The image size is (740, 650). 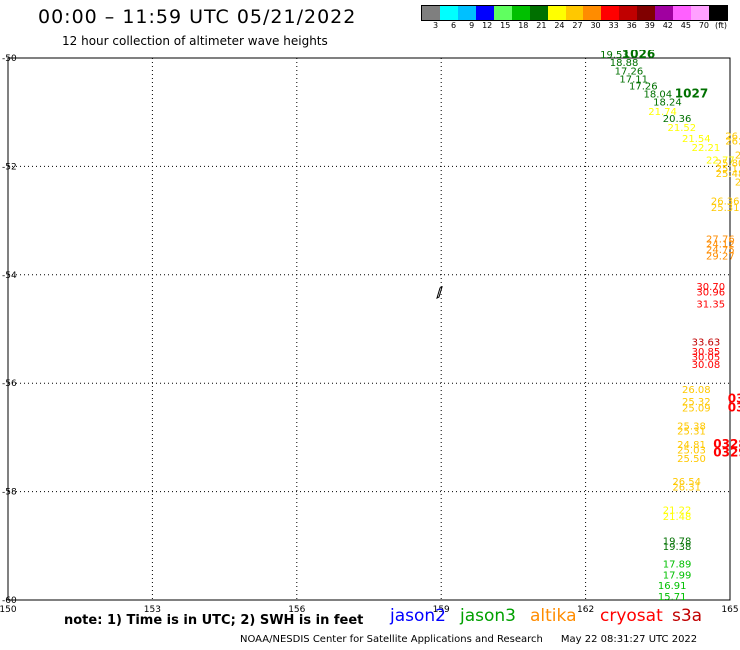 What do you see at coordinates (696, 402) in the screenshot?
I see `observation-value-label: 25.32` at bounding box center [696, 402].